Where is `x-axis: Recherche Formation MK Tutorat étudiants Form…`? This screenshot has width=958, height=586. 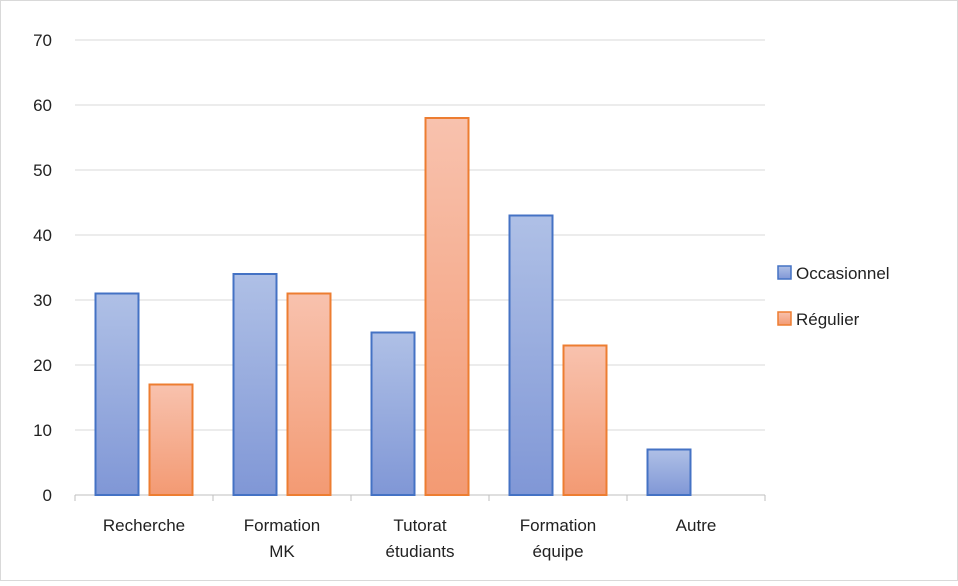 x-axis: Recherche Formation MK Tutorat étudiants Form… is located at coordinates (420, 528).